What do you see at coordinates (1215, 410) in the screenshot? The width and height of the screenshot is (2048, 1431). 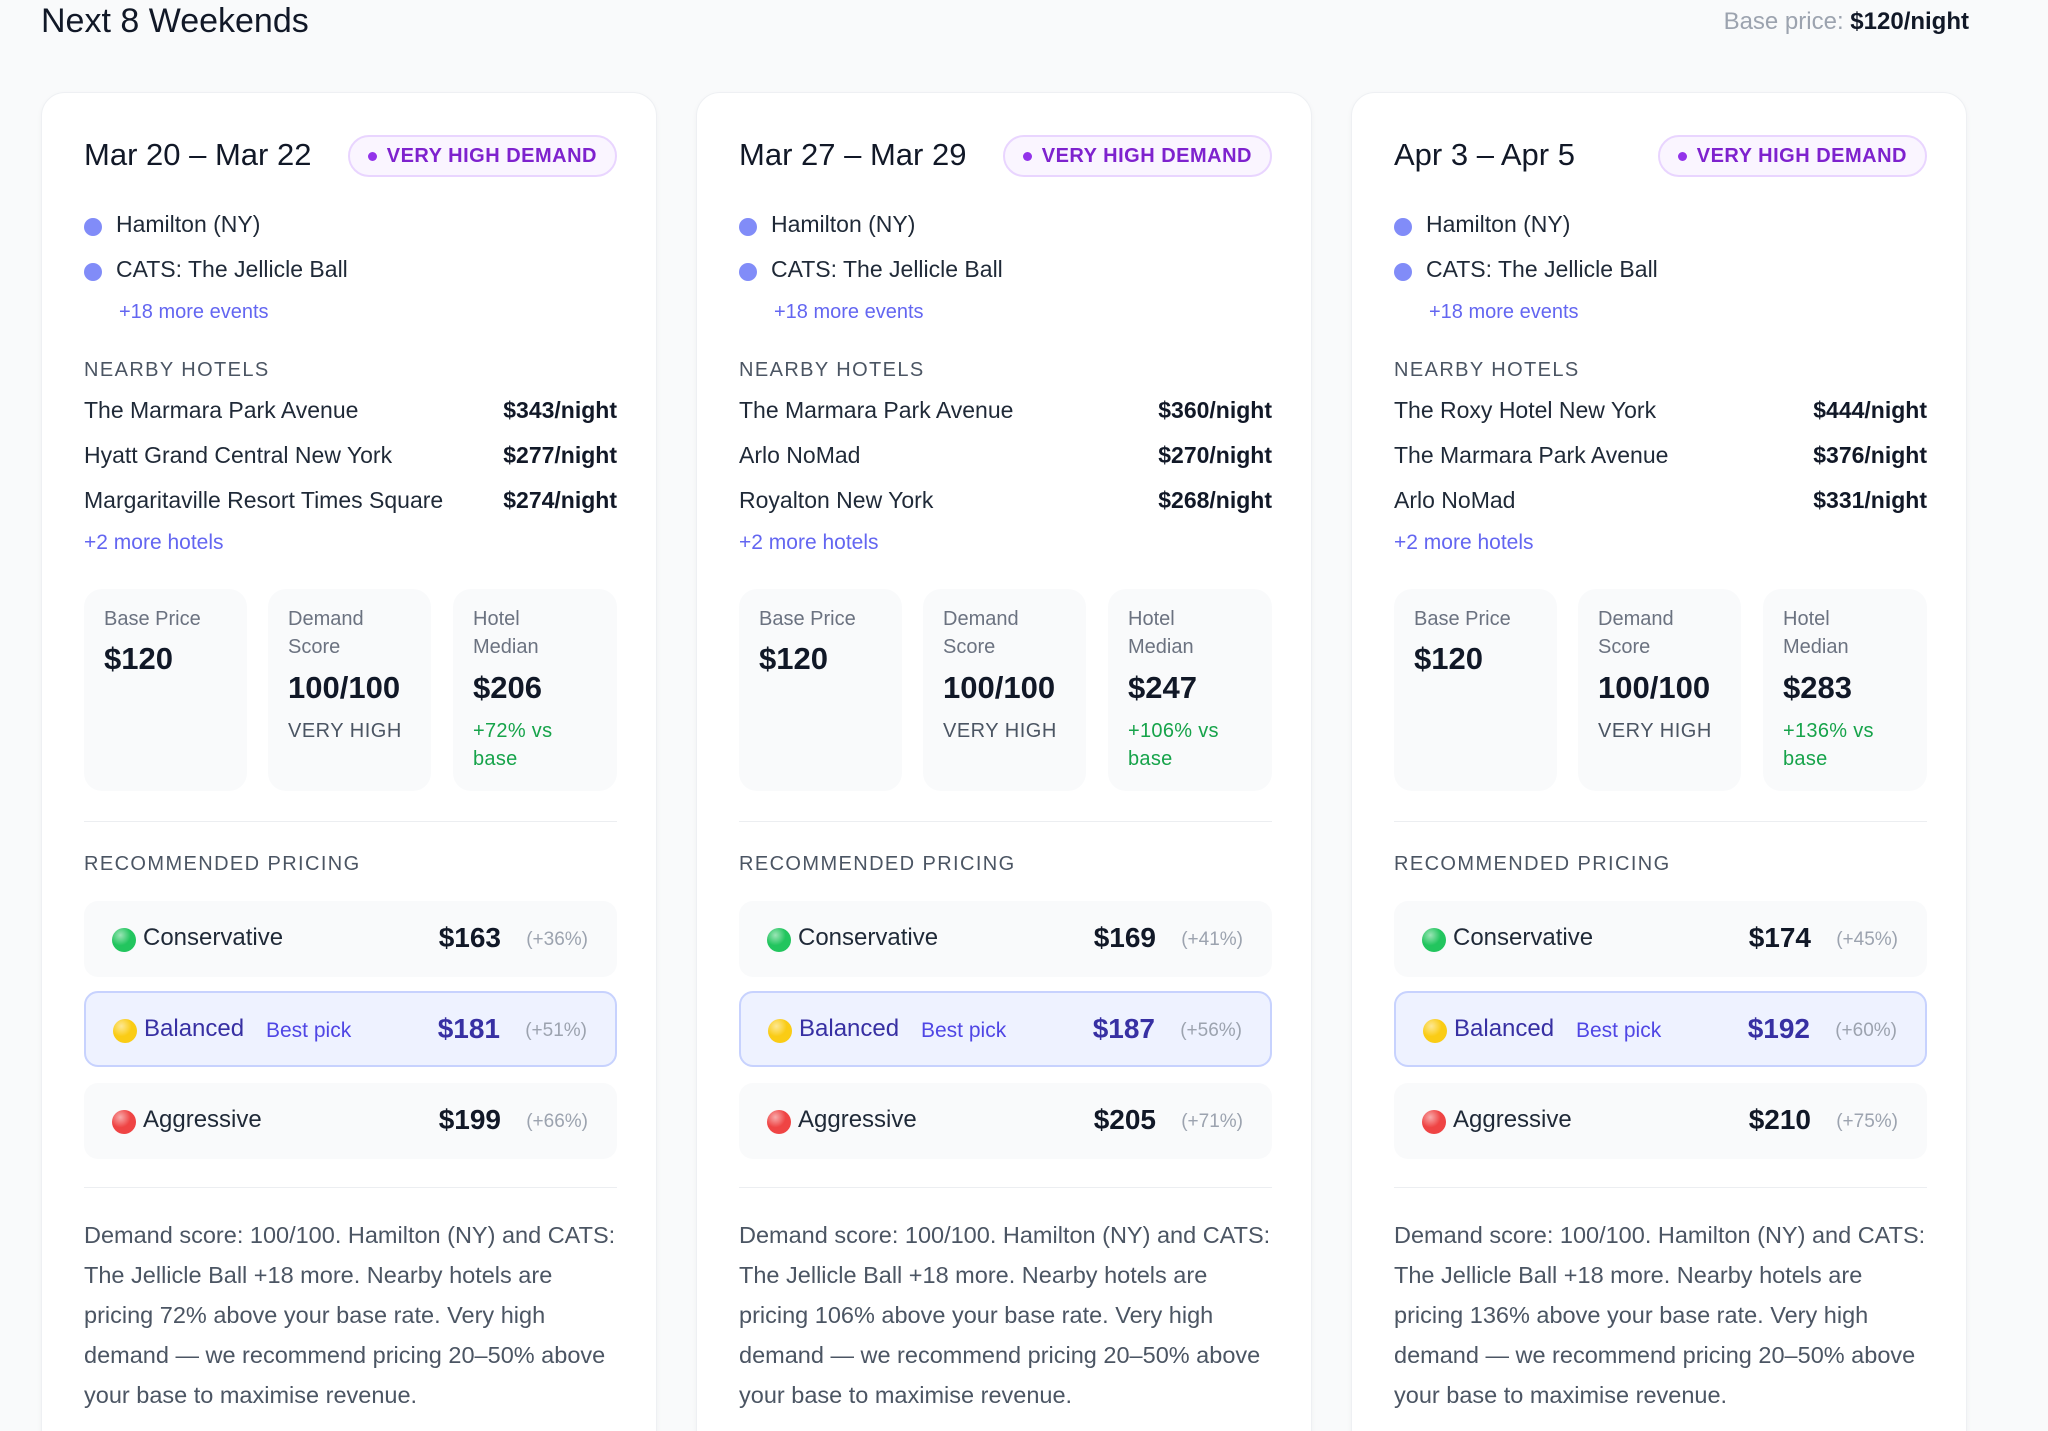 I see `hotel-price: $360/night` at bounding box center [1215, 410].